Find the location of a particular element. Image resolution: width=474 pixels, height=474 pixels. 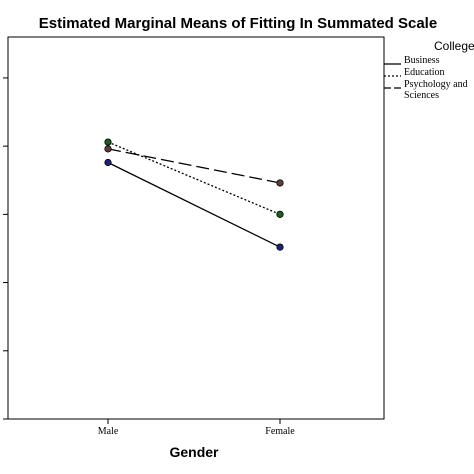

x-axis-ticks is located at coordinates (194, 421).